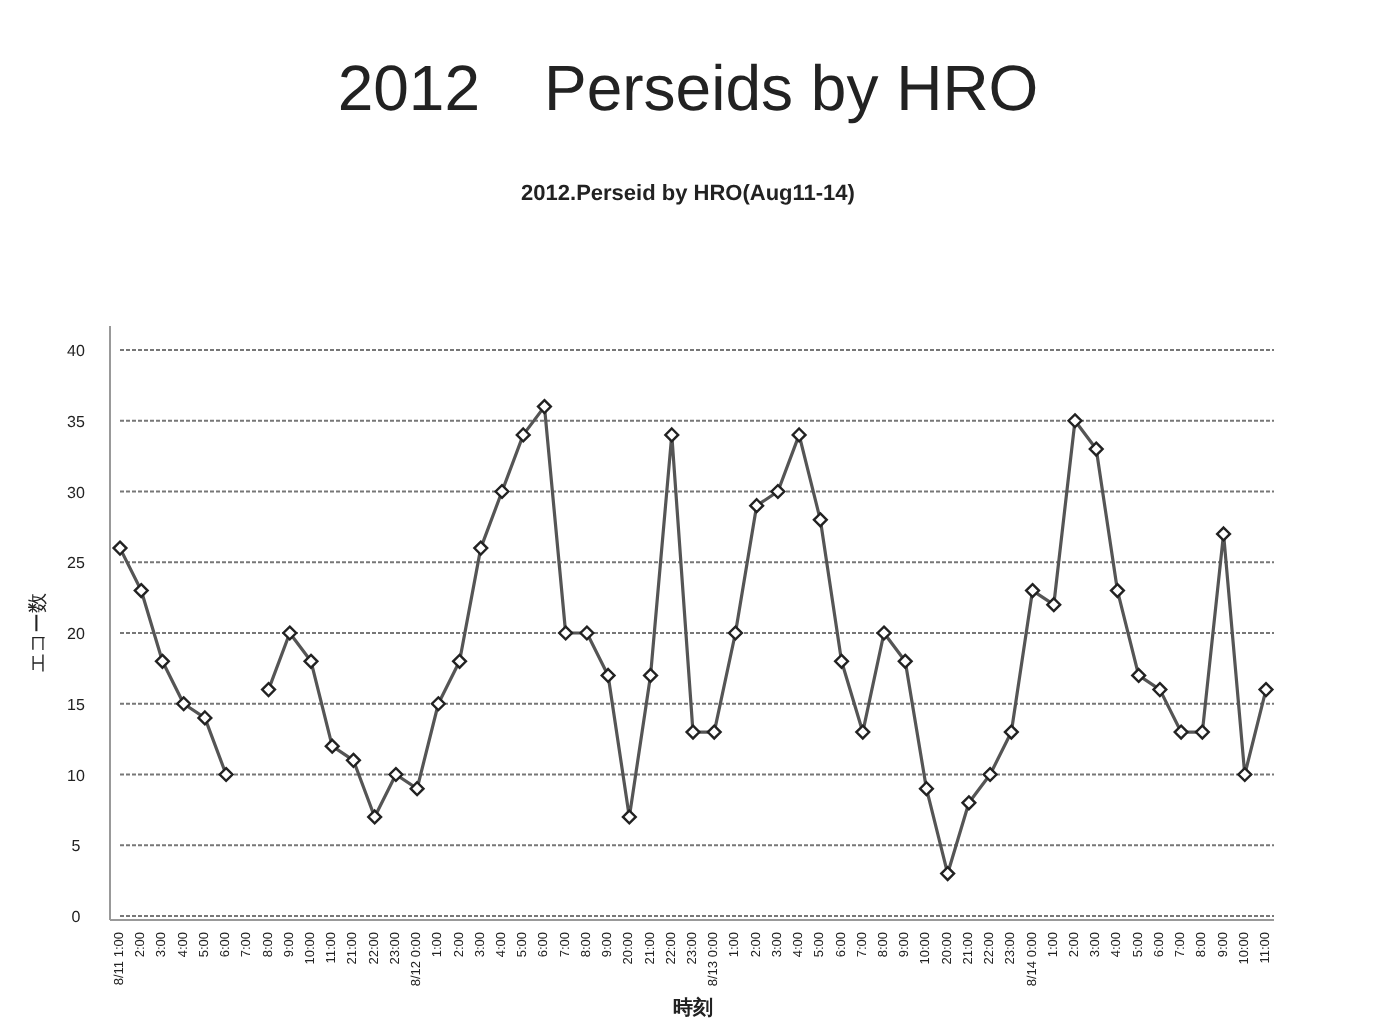  What do you see at coordinates (76, 492) in the screenshot?
I see `y-tick-label: 30` at bounding box center [76, 492].